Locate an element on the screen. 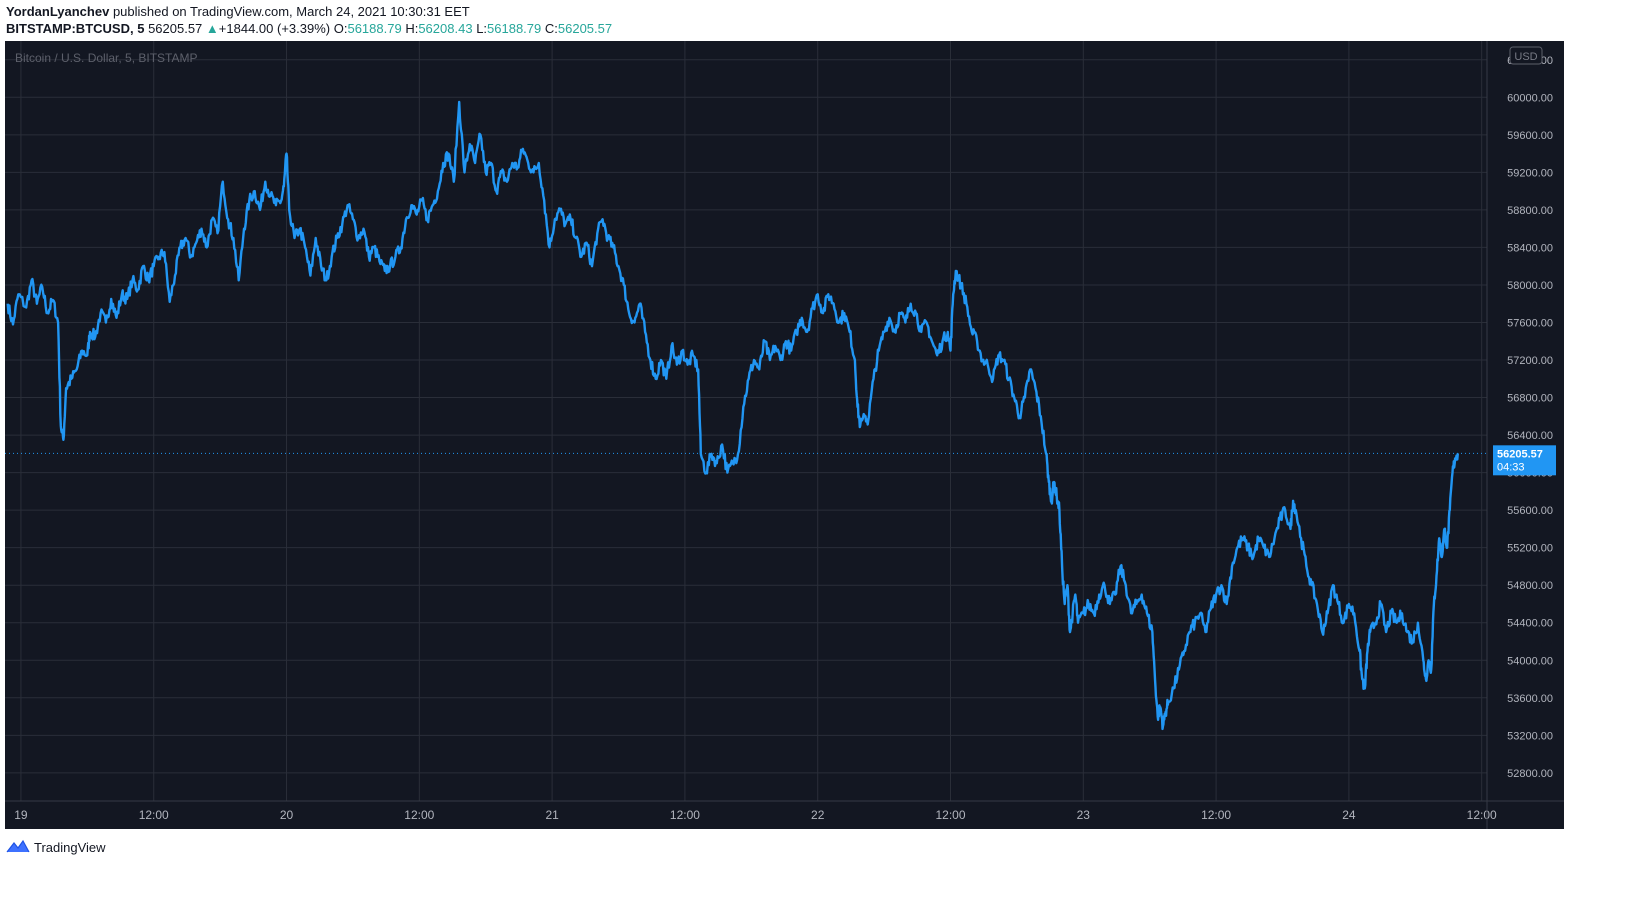 The height and width of the screenshot is (897, 1627). y-tick-label: 57600.00 is located at coordinates (1530, 323).